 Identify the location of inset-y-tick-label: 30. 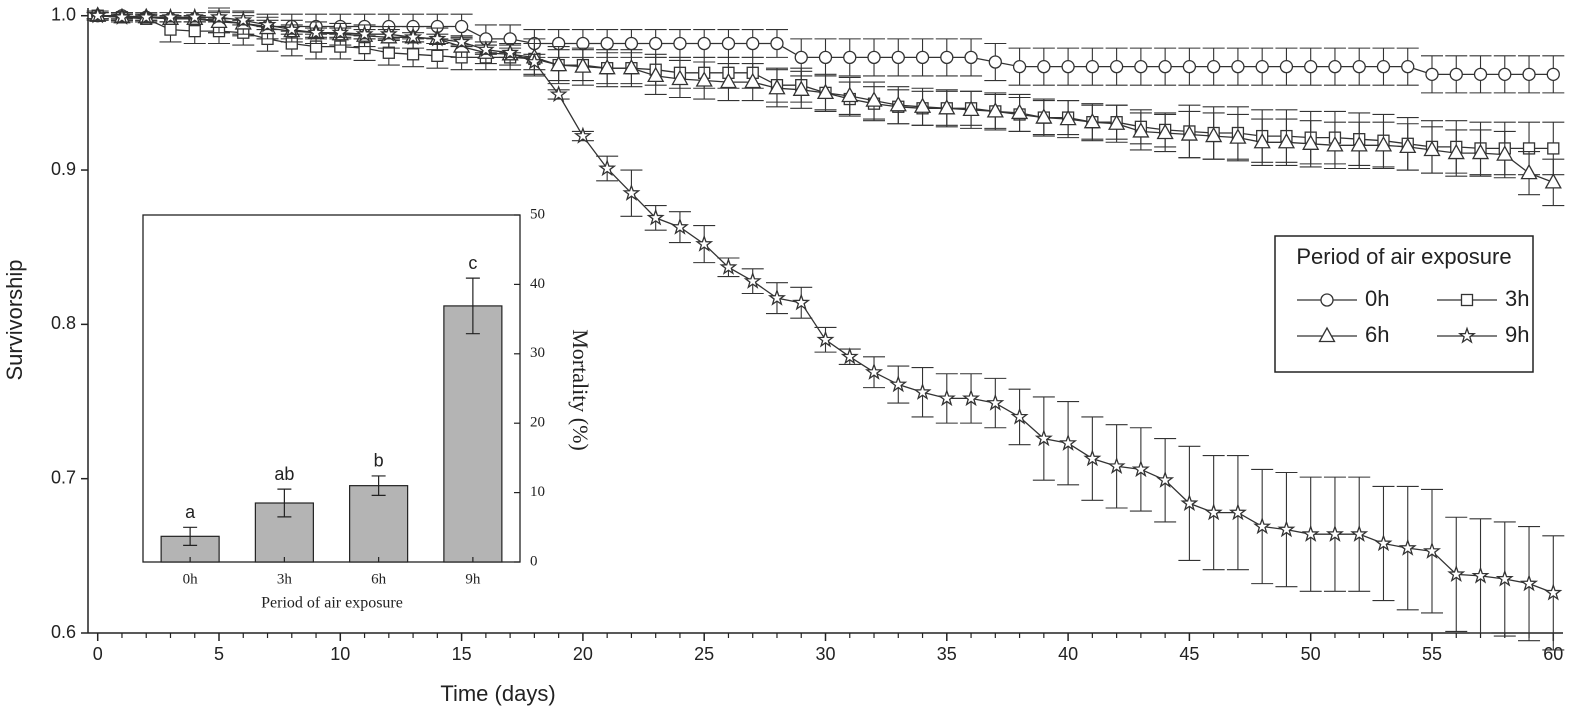
(537, 353).